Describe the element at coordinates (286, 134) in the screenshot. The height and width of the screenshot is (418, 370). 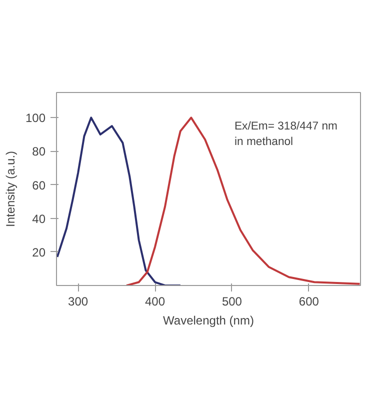
I see `annotation: Ex/Em= 318/447 nm in methanol` at that location.